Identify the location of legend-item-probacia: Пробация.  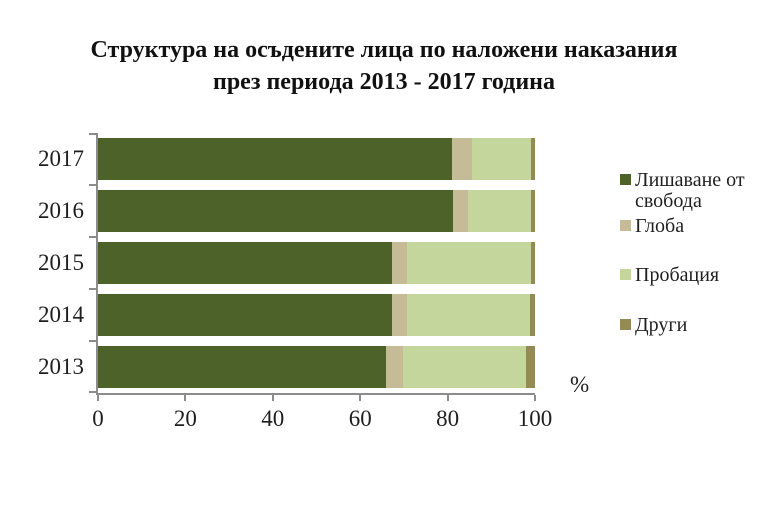
(669, 275).